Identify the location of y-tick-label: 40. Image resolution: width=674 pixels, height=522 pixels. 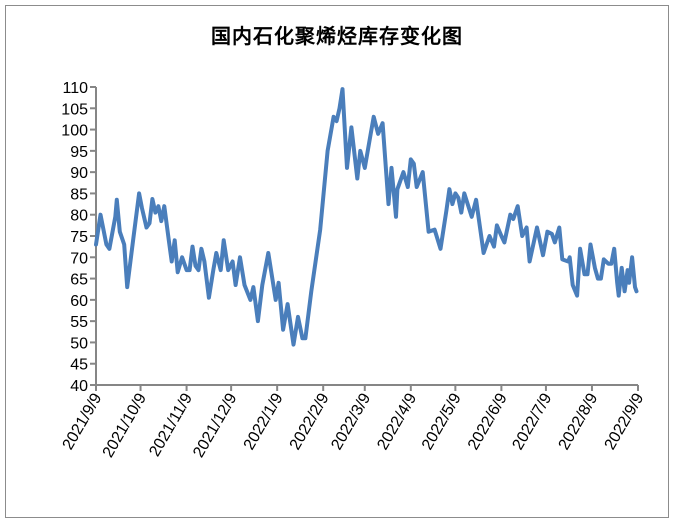
(79, 386).